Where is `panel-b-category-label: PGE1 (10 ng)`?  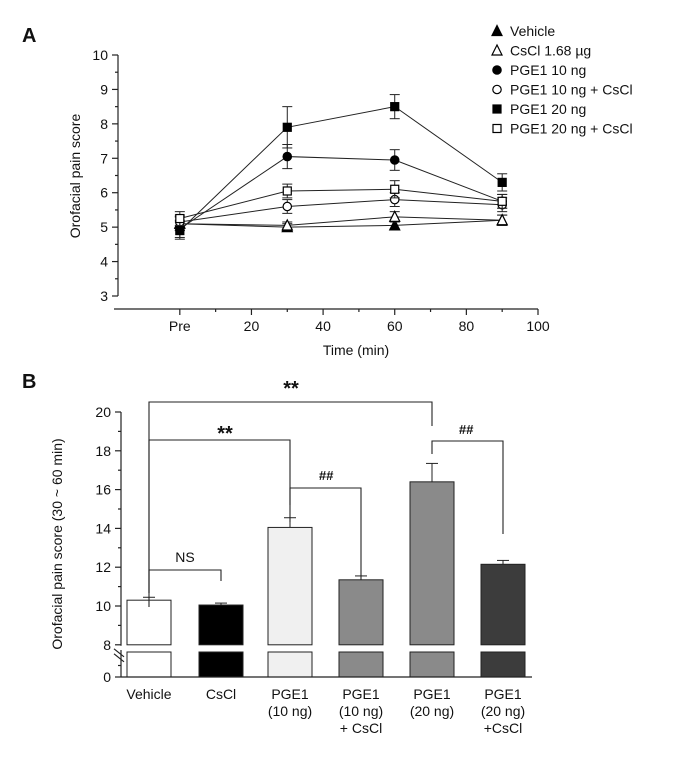
panel-b-category-label: PGE1 (10 ng) is located at coordinates (290, 702).